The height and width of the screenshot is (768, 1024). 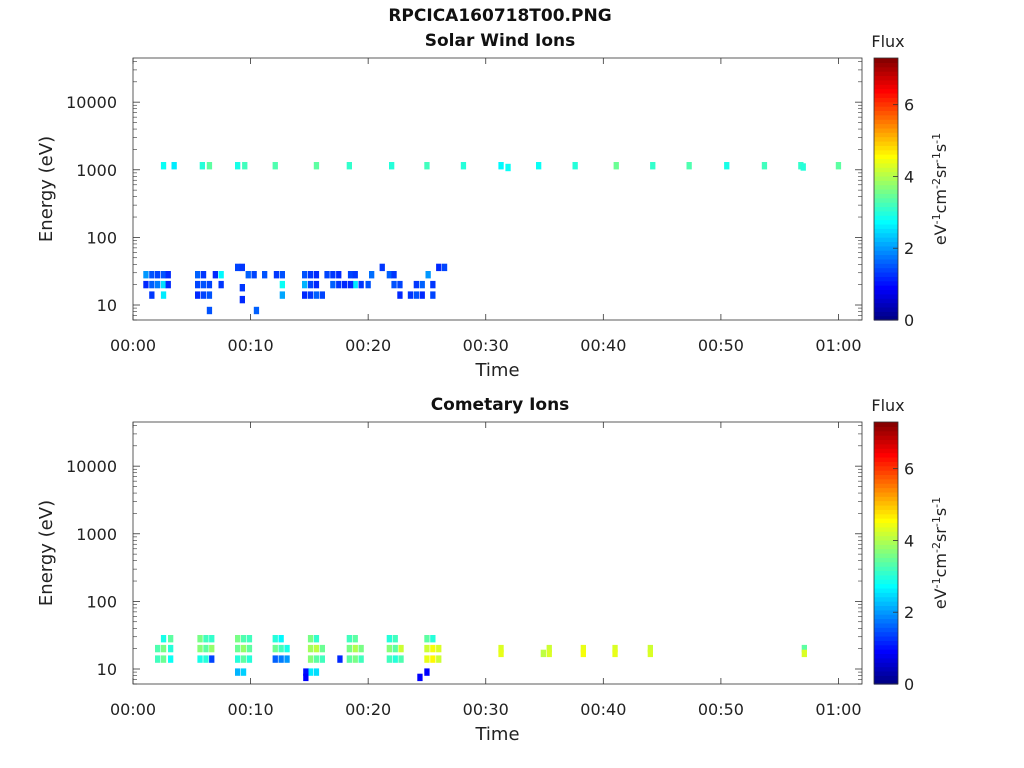 What do you see at coordinates (486, 709) in the screenshot?
I see `x-tick-label: 00:30` at bounding box center [486, 709].